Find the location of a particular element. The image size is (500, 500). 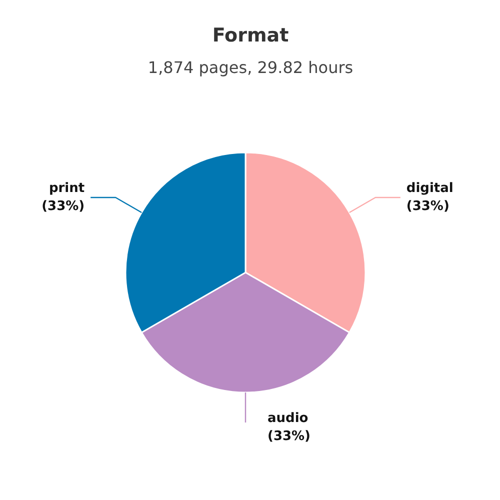

chart-title: Format is located at coordinates (250, 35).